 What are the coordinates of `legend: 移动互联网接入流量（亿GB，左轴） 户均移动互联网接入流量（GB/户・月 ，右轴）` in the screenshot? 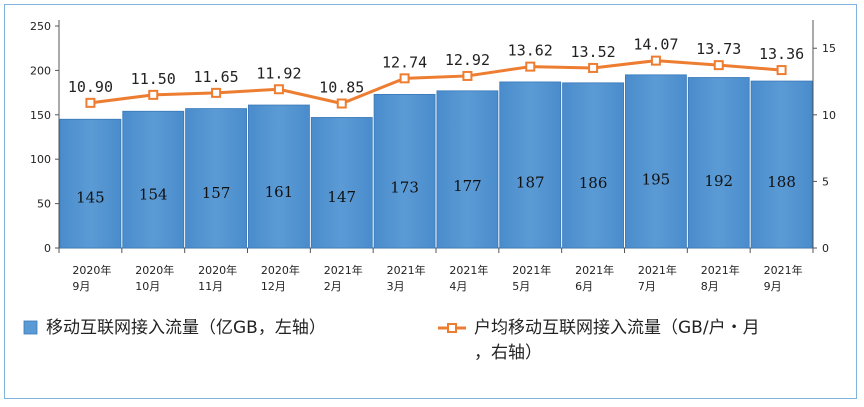 It's located at (391, 340).